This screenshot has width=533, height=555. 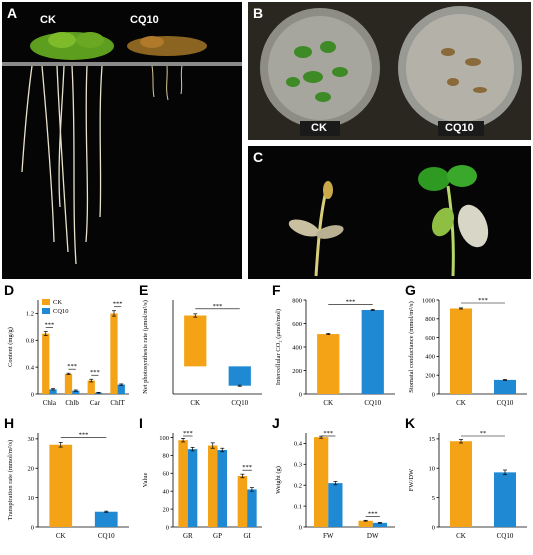 I want to click on y-axis-label: Stomatal conductance (mmol/m²/s), so click(x=411, y=346).